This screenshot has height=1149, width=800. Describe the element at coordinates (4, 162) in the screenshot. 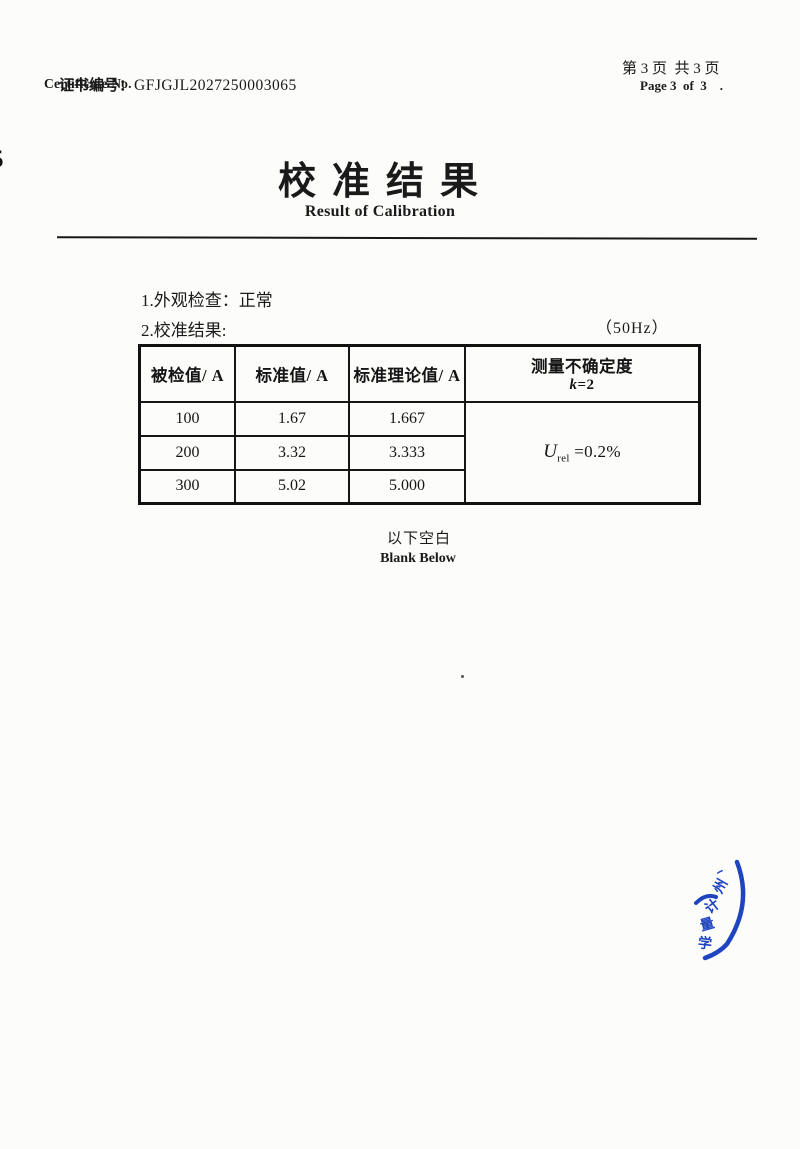

I see `scan-edge-artifact: 5` at that location.